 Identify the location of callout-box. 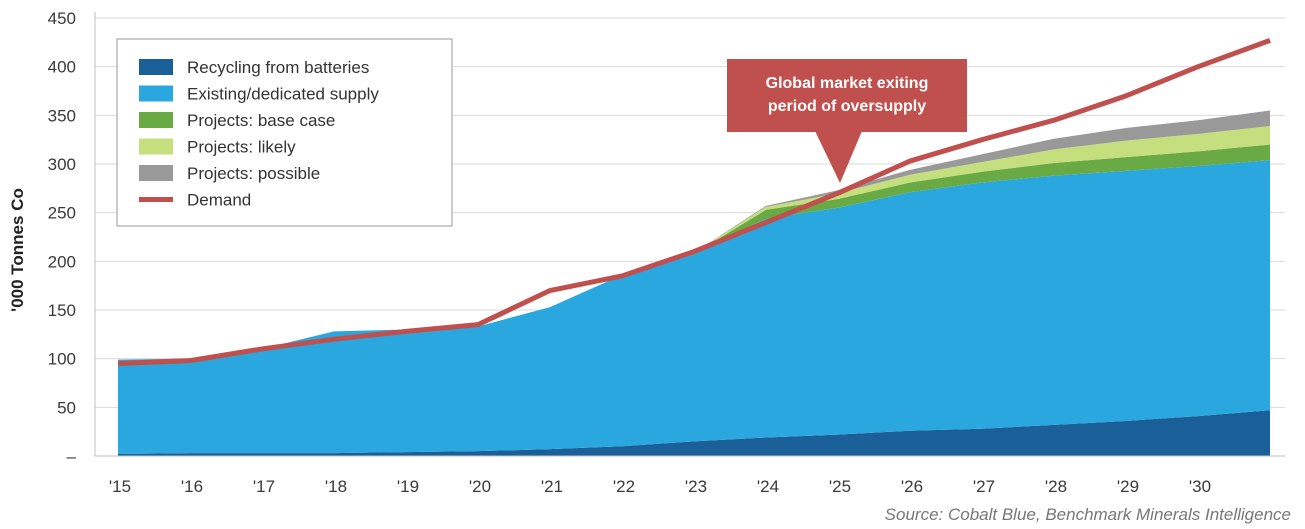
(847, 95).